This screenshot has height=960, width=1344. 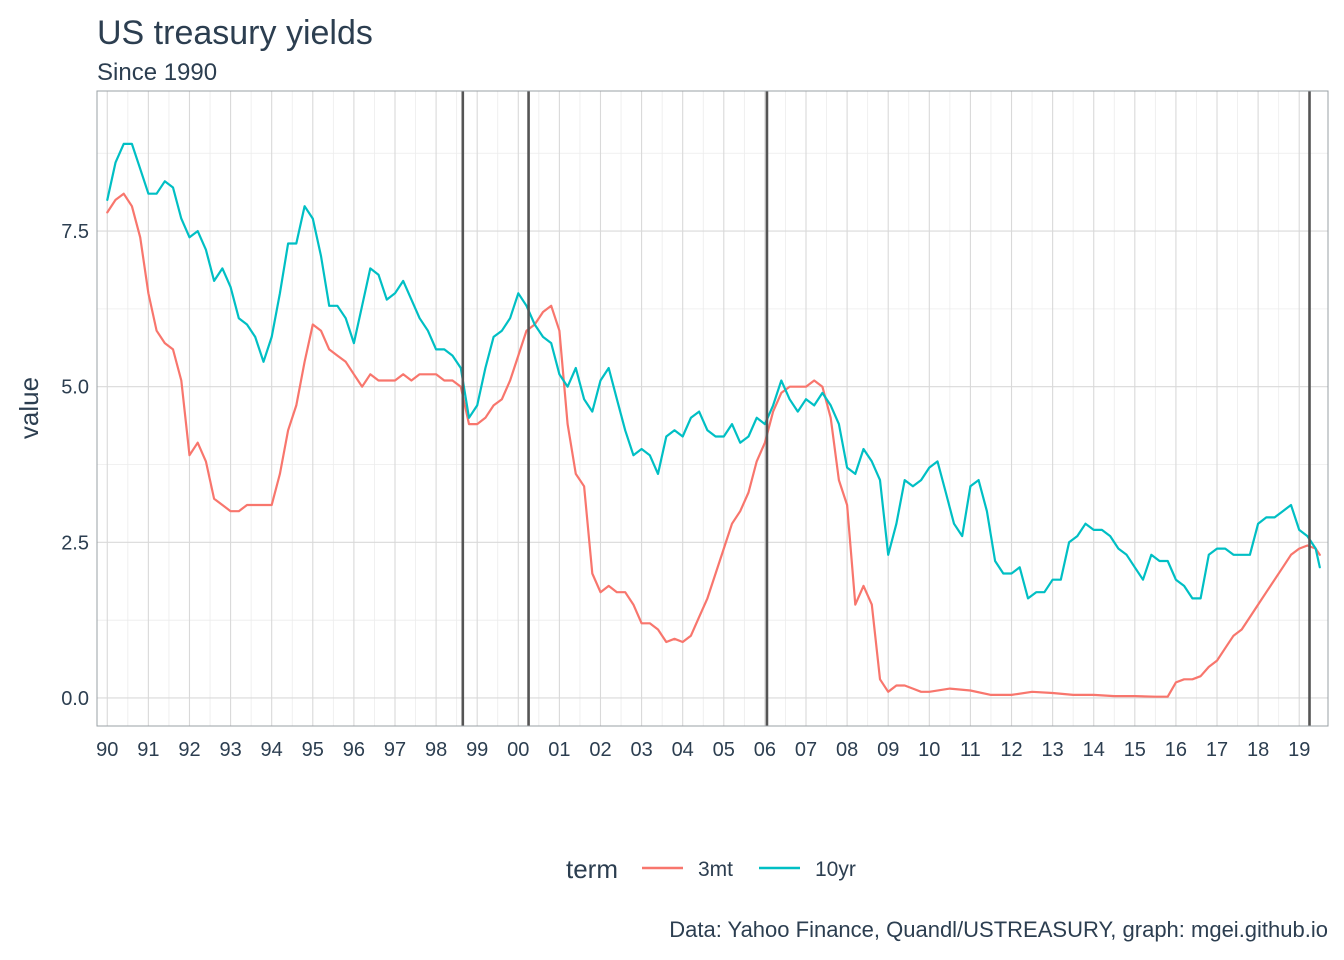 What do you see at coordinates (559, 750) in the screenshot?
I see `x-tick-label: 01` at bounding box center [559, 750].